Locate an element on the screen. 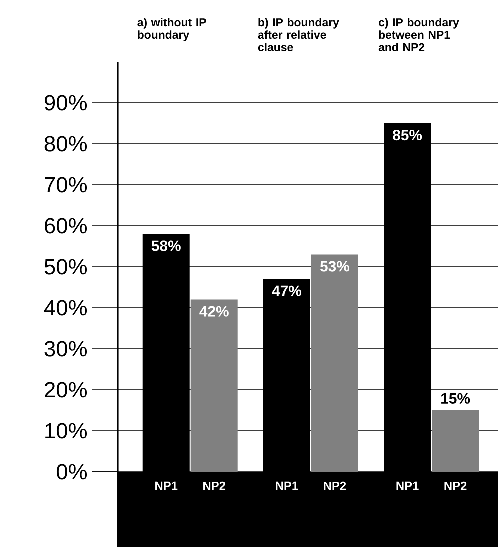 Image resolution: width=498 pixels, height=547 pixels. data-label: 47% is located at coordinates (287, 291).